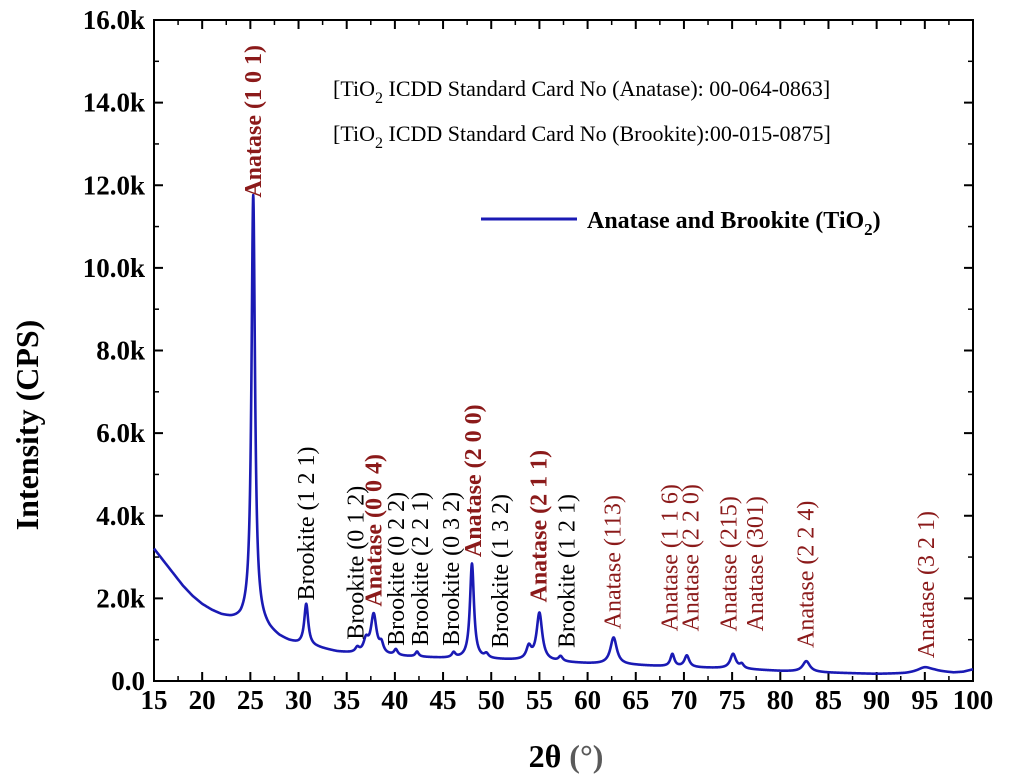 Image resolution: width=1012 pixels, height=782 pixels. Describe the element at coordinates (732, 700) in the screenshot. I see `x-tick-label: 75` at that location.